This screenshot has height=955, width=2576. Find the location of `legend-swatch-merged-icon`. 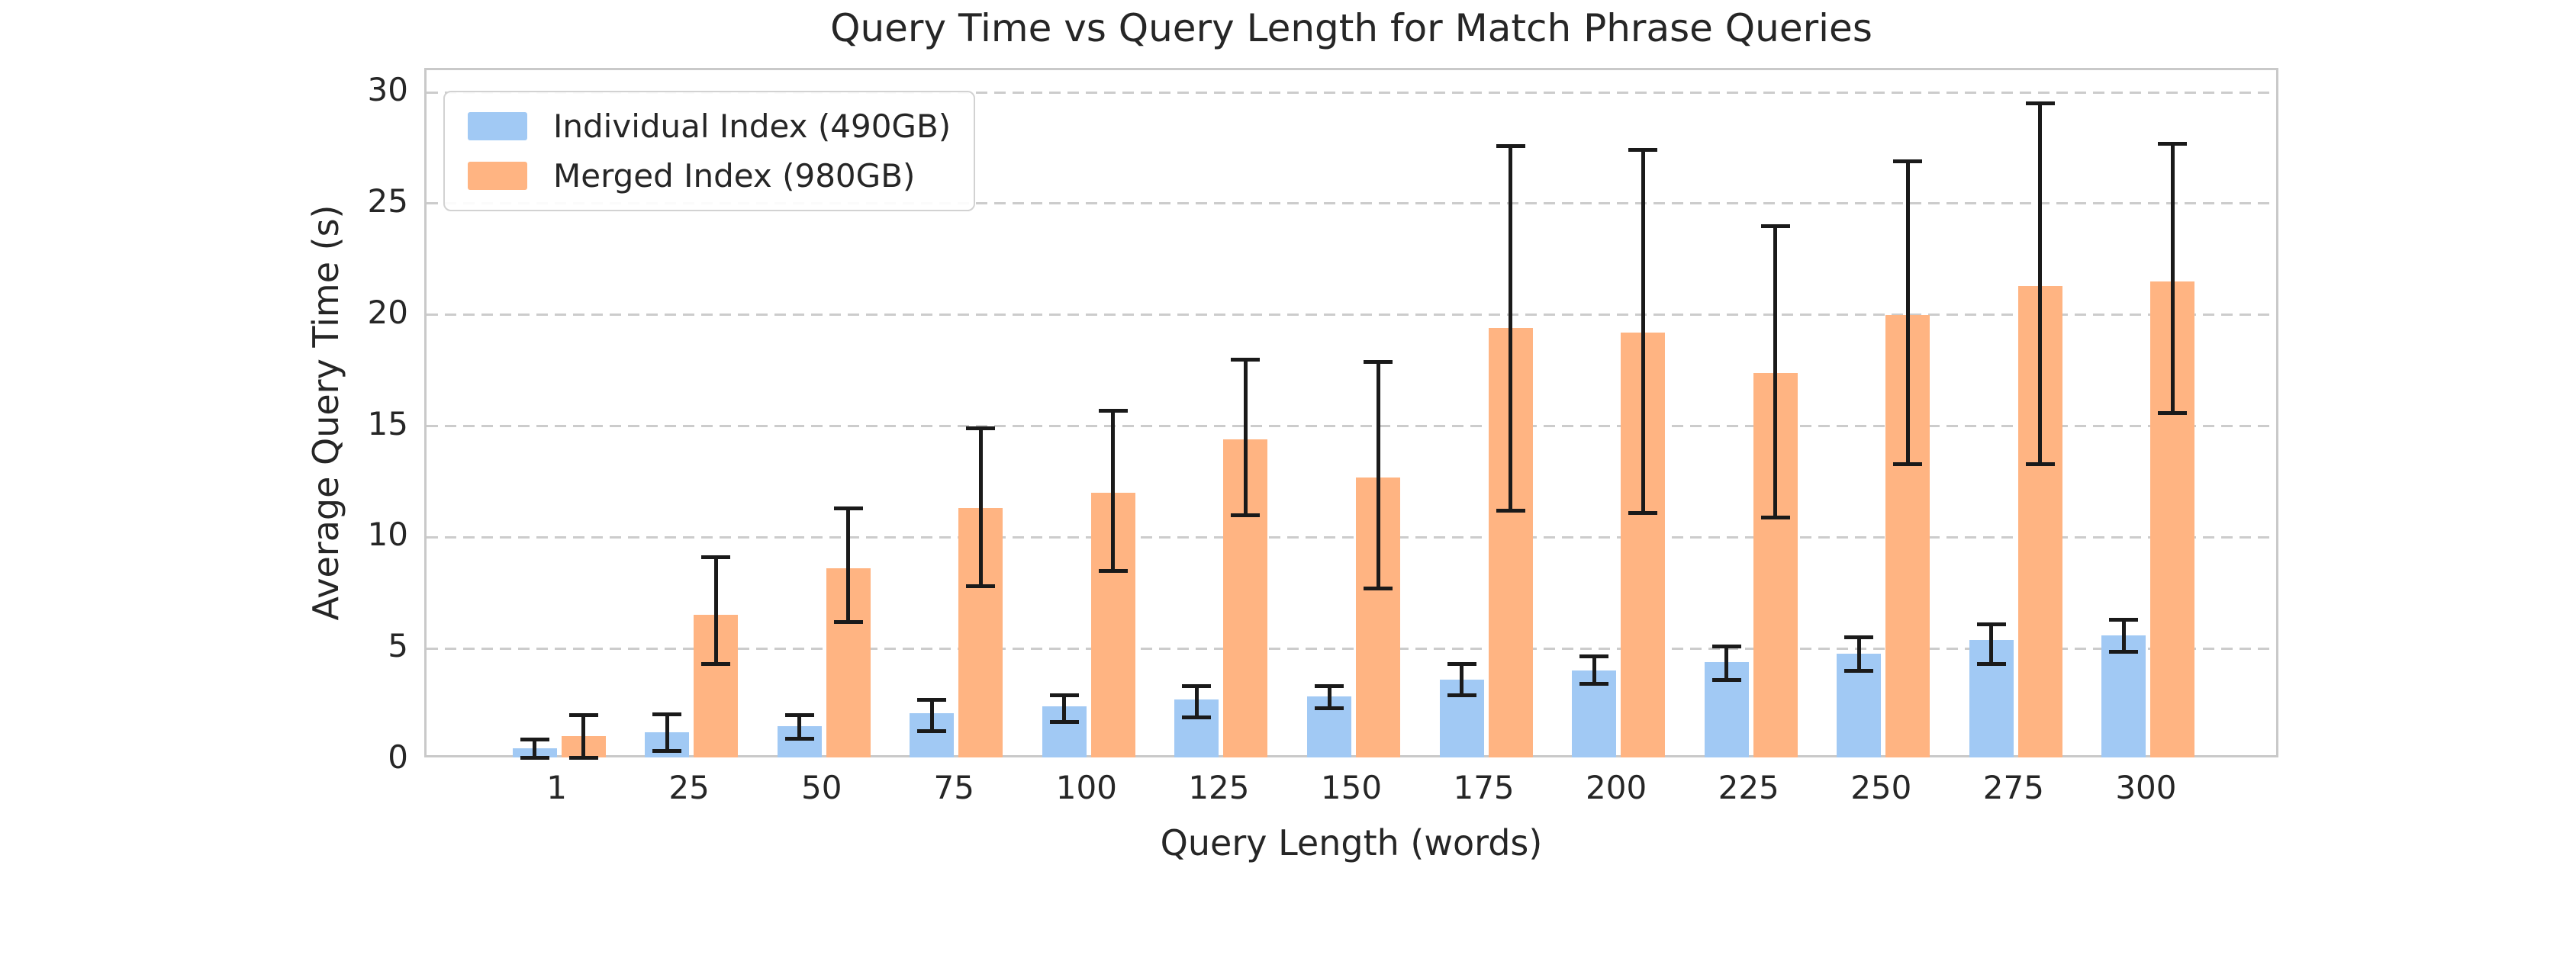

legend-swatch-merged-icon is located at coordinates (497, 176).